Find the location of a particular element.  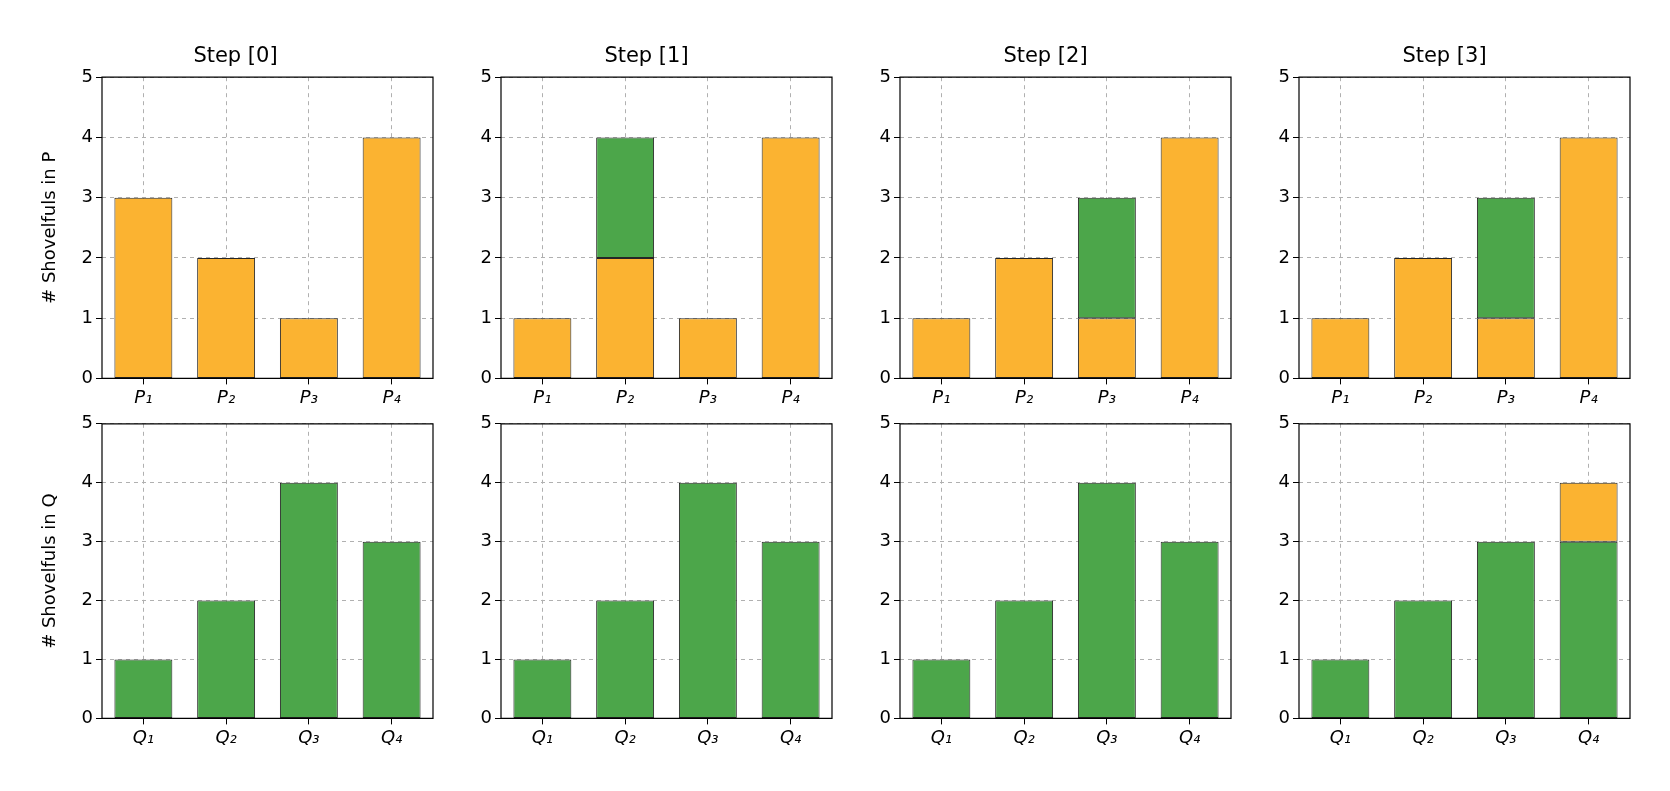

chart-title: Step [2] is located at coordinates (1045, 55).